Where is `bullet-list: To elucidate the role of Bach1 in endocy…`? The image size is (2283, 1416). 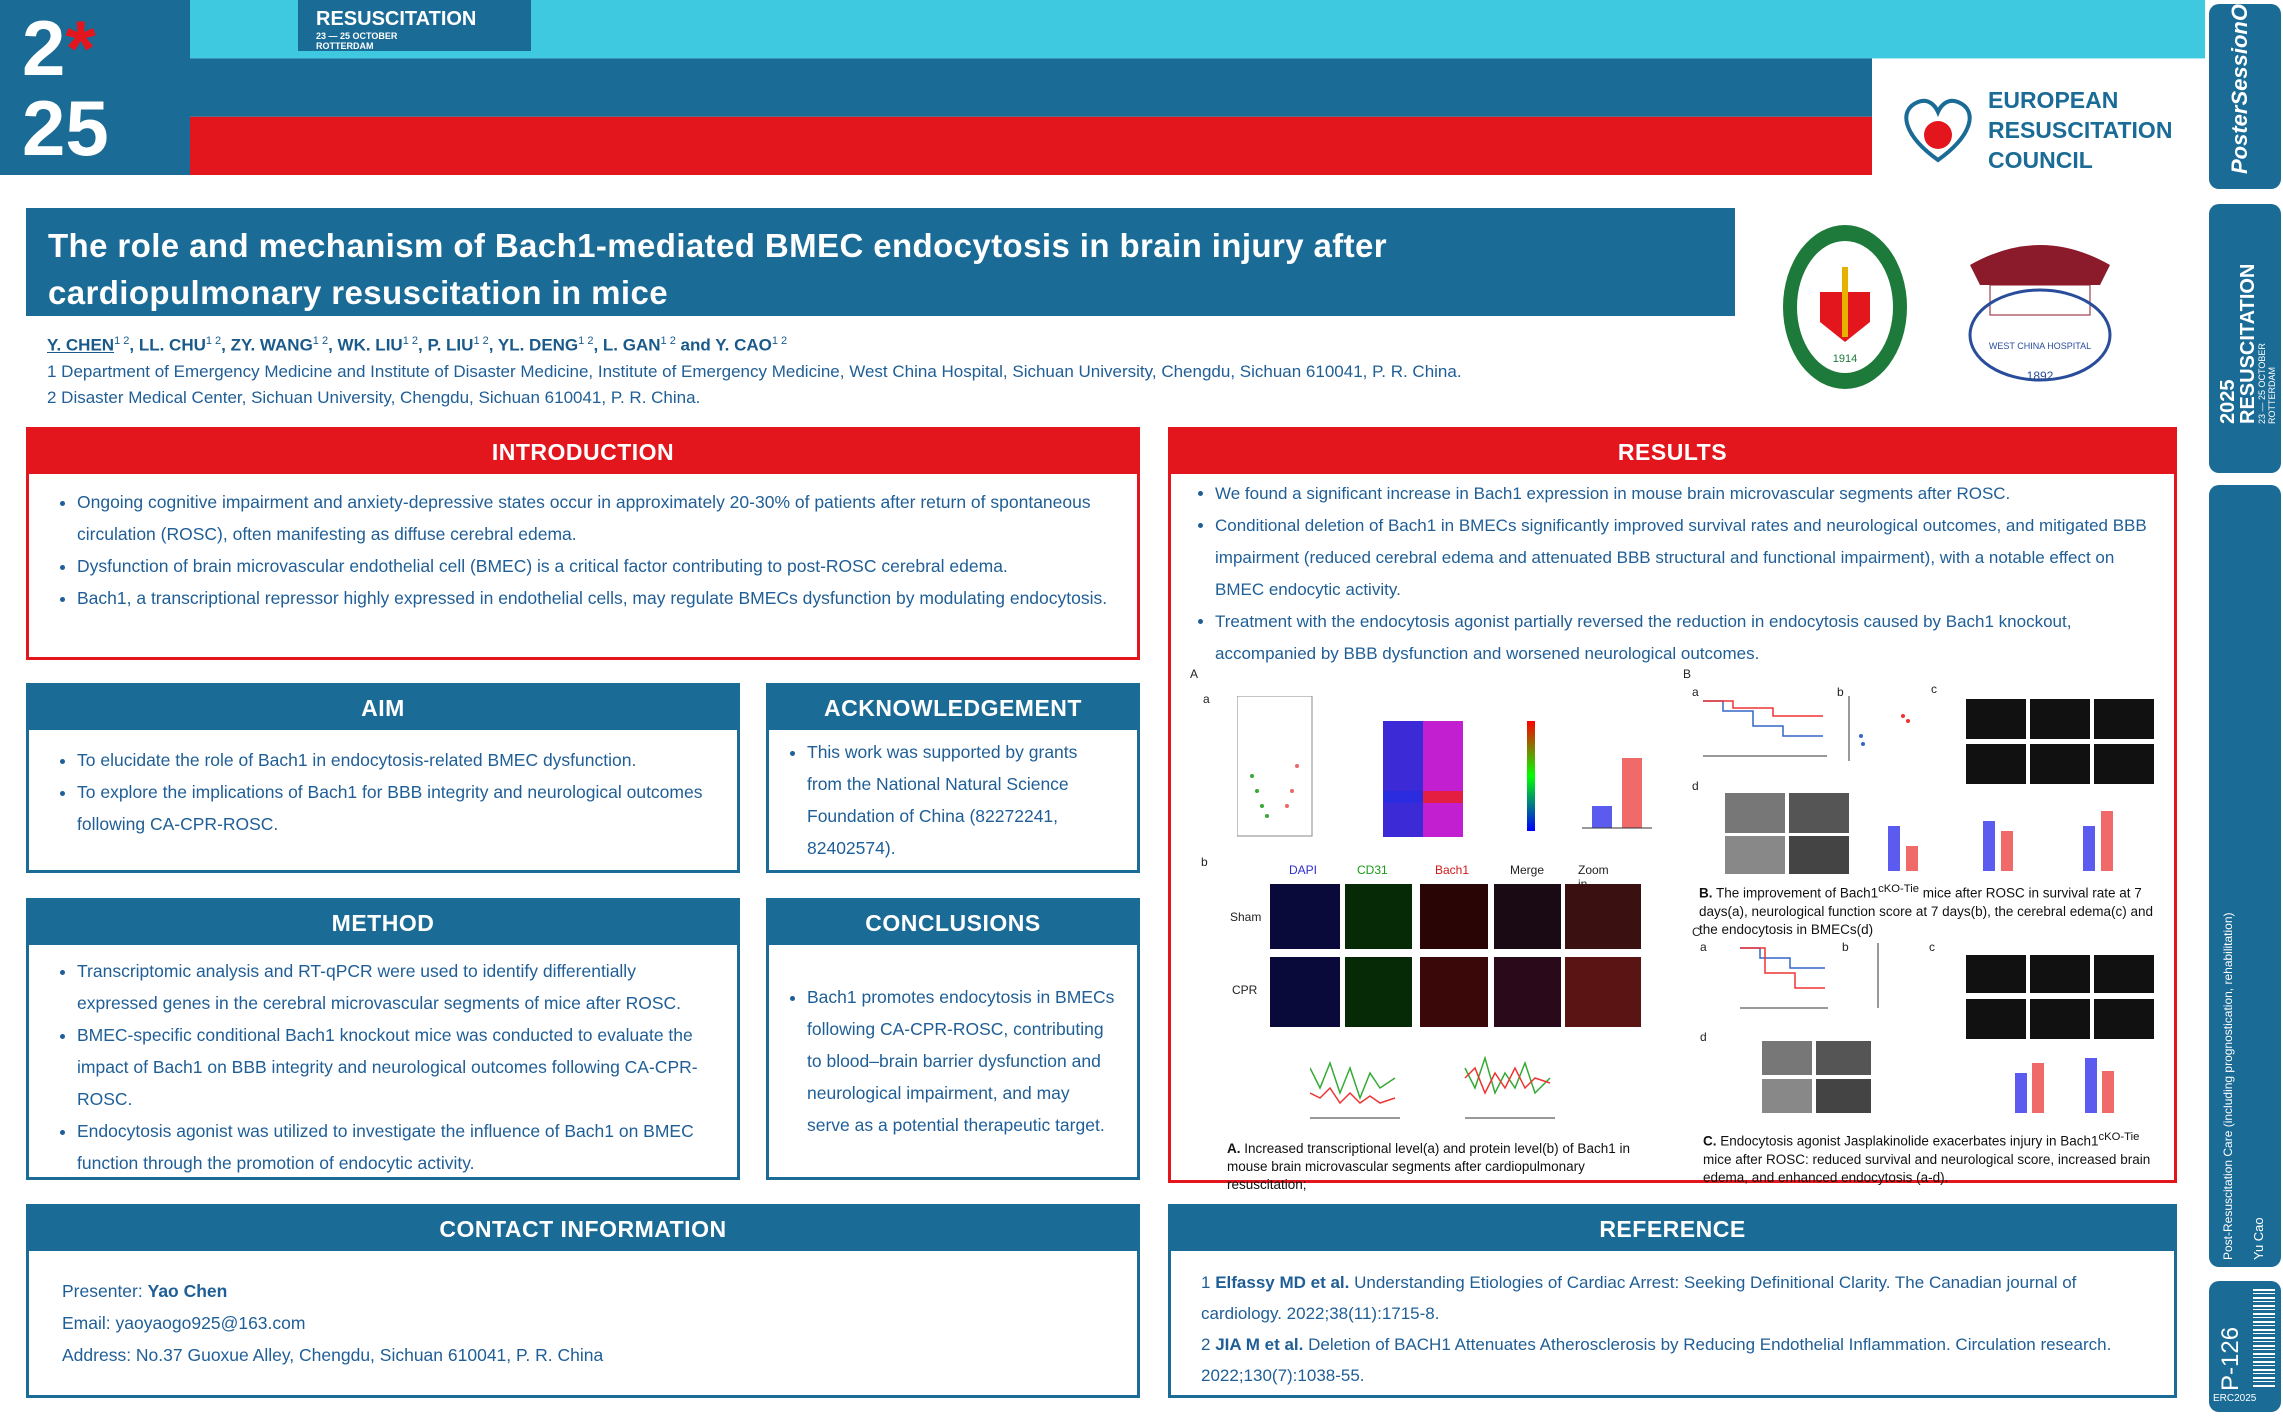
bullet-list: To elucidate the role of Bach1 in endocy… is located at coordinates (383, 792).